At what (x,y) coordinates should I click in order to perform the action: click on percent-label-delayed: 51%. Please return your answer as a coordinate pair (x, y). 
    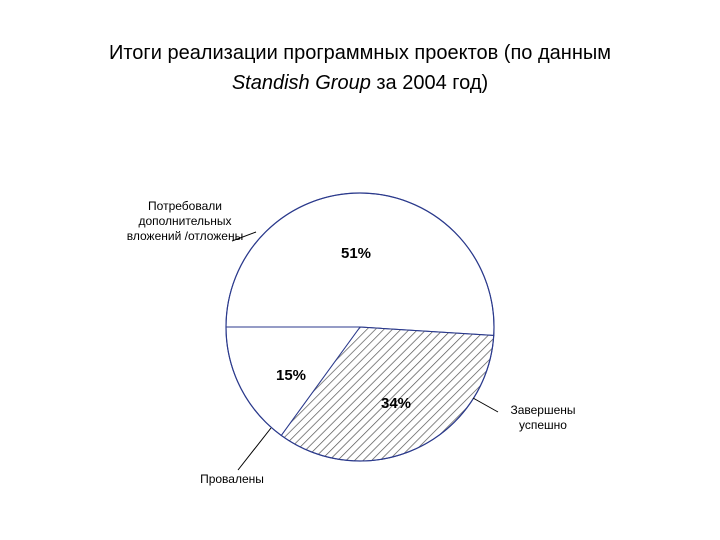
    Looking at the image, I should click on (356, 253).